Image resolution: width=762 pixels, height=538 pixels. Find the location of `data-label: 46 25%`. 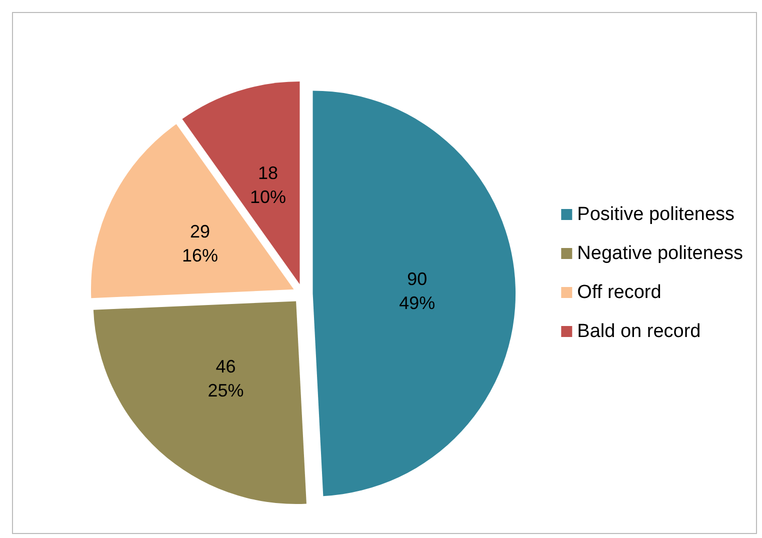

data-label: 46 25% is located at coordinates (226, 378).